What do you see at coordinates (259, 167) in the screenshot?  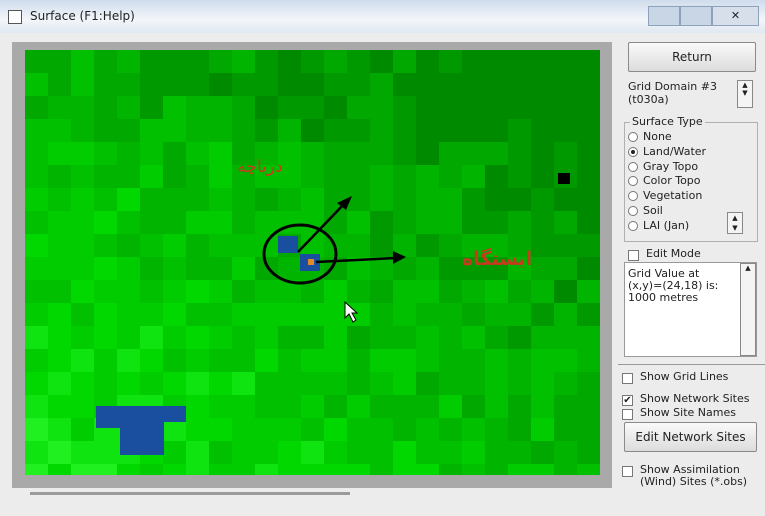 I see `lake-annotation: دریاچه` at bounding box center [259, 167].